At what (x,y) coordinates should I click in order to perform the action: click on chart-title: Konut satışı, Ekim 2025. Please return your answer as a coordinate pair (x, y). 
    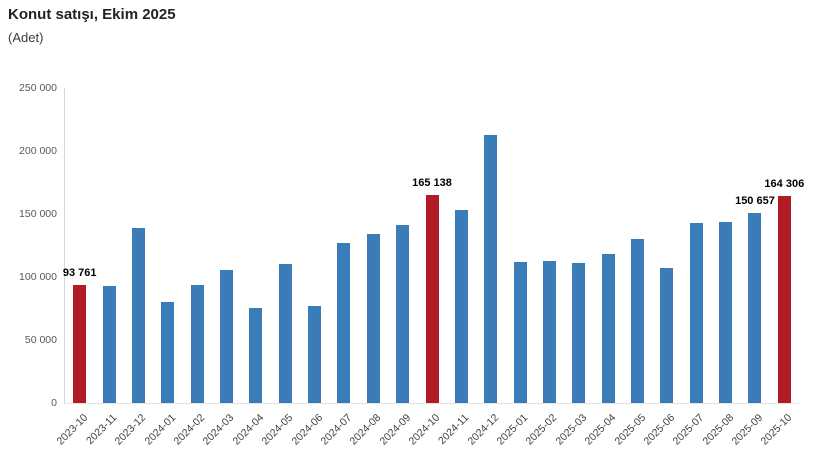
    Looking at the image, I should click on (92, 14).